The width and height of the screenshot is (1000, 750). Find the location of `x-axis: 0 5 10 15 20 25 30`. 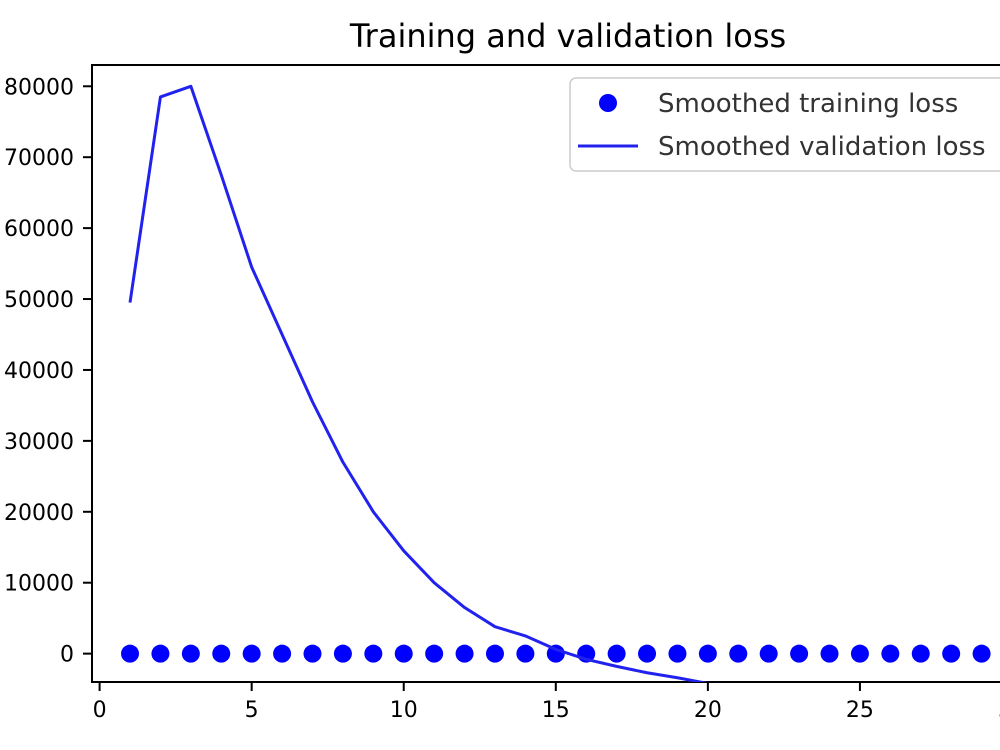

x-axis: 0 5 10 15 20 25 30 is located at coordinates (546, 702).